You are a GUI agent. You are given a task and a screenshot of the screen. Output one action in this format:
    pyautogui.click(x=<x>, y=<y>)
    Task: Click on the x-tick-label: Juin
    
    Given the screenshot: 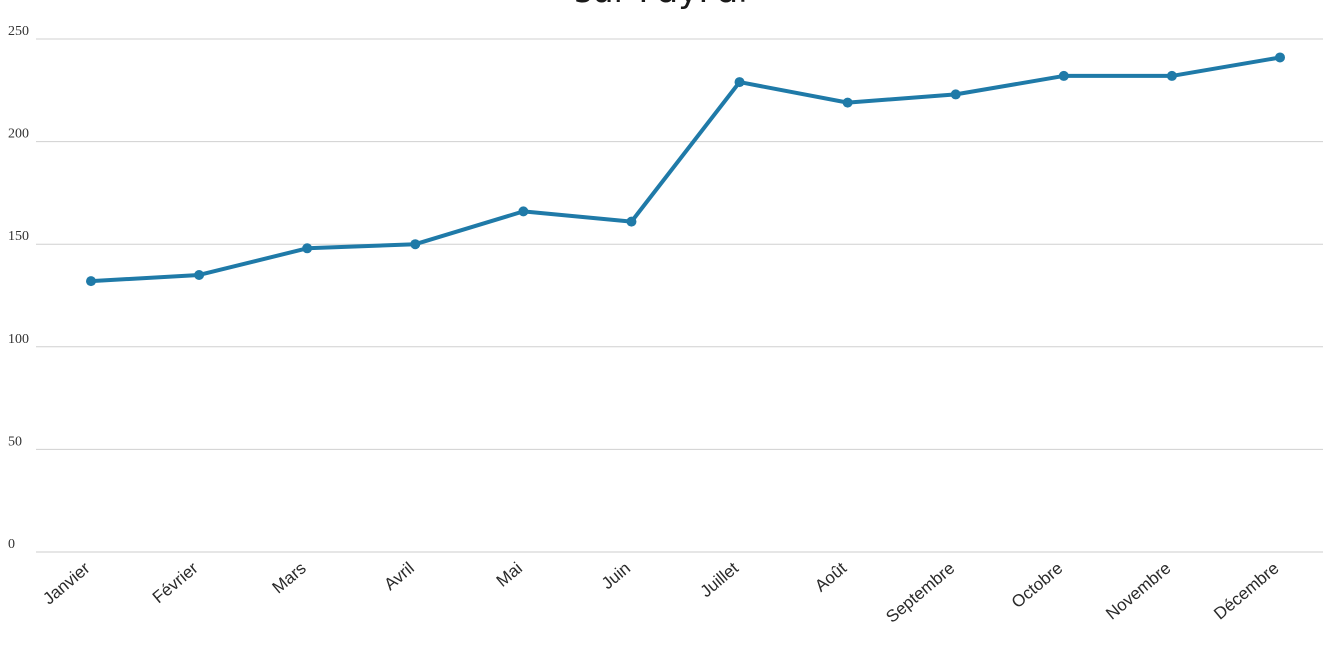 What is the action you would take?
    pyautogui.click(x=616, y=576)
    